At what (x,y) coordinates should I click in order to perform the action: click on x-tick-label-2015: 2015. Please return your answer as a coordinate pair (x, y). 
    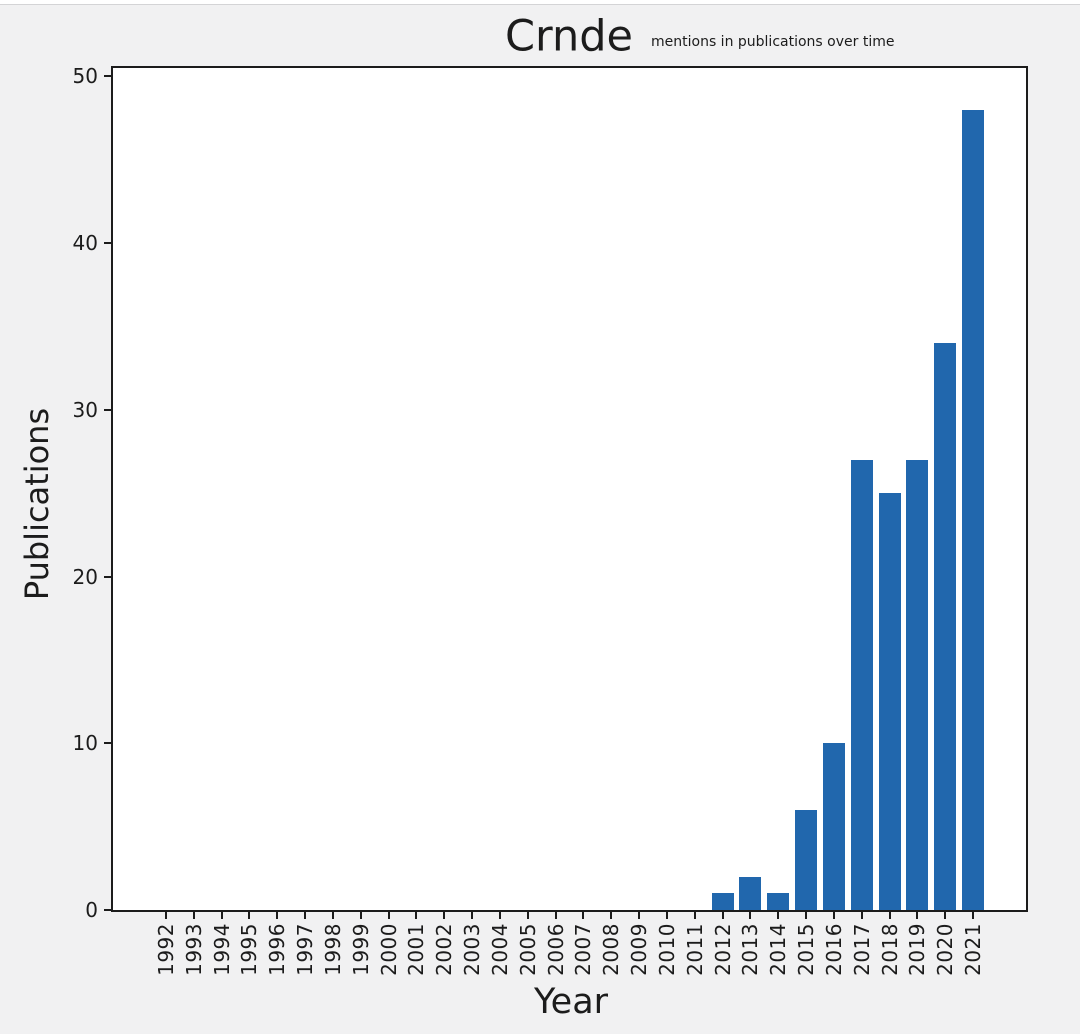
    Looking at the image, I should click on (806, 949).